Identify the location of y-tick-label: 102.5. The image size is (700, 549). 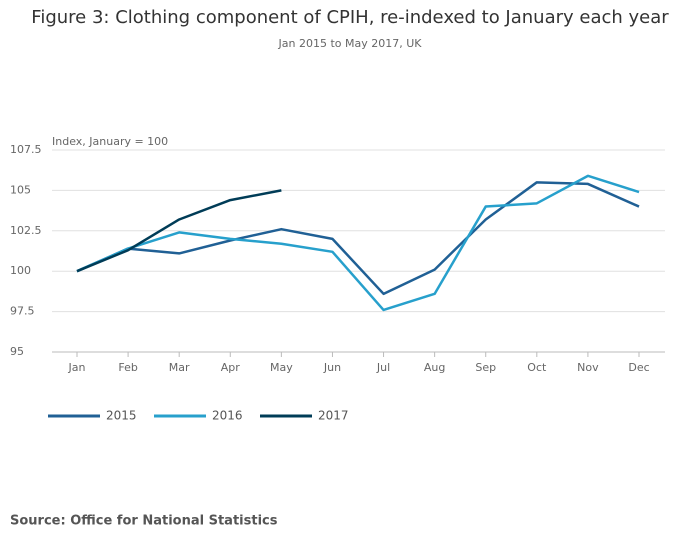
(26, 230).